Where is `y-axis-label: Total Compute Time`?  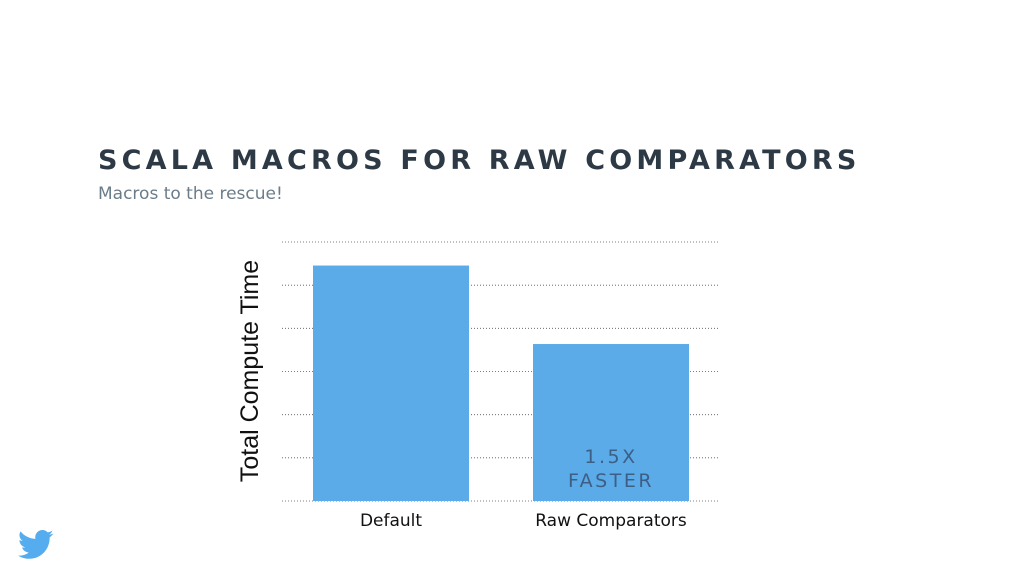
y-axis-label: Total Compute Time is located at coordinates (250, 371).